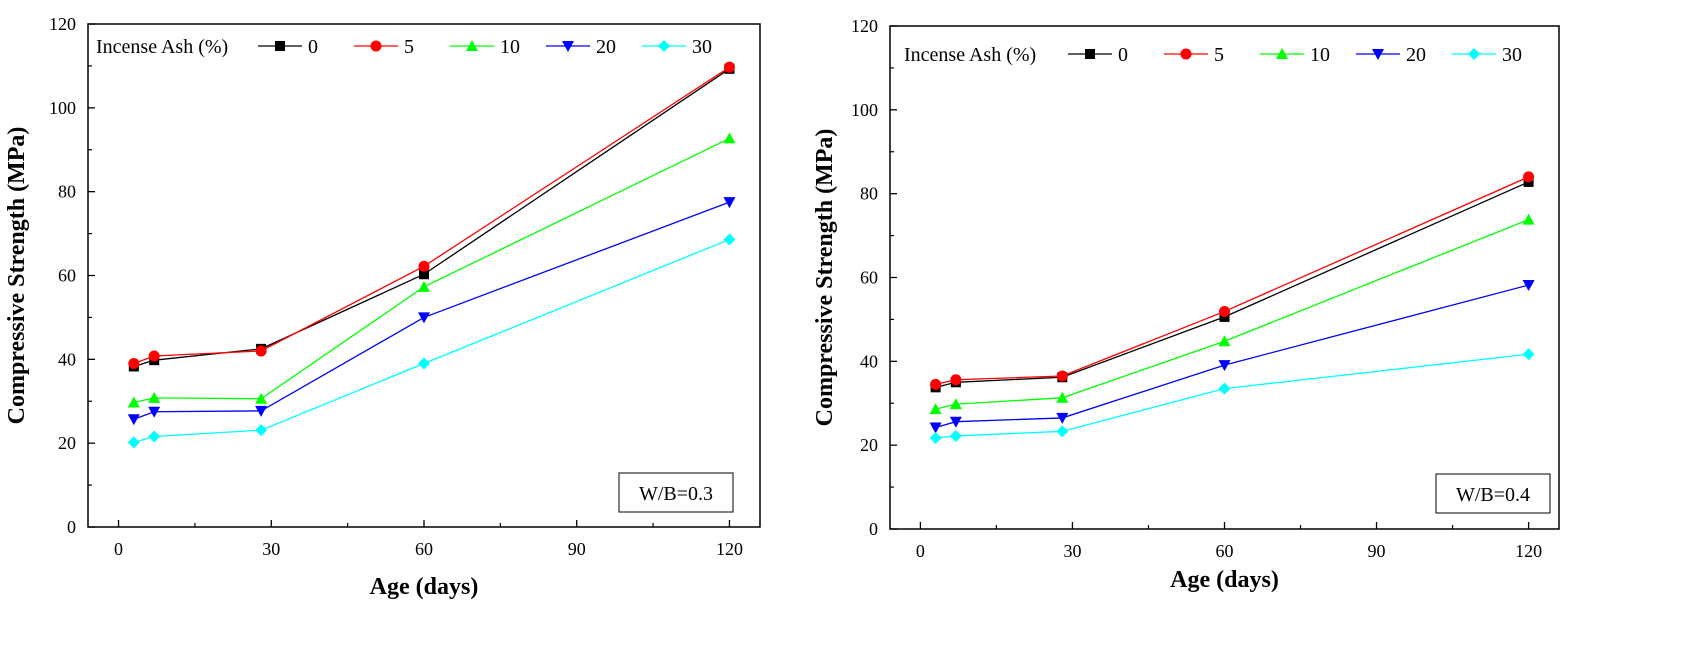 Image resolution: width=1688 pixels, height=654 pixels. Describe the element at coordinates (1512, 55) in the screenshot. I see `legend-label-30: 30` at that location.